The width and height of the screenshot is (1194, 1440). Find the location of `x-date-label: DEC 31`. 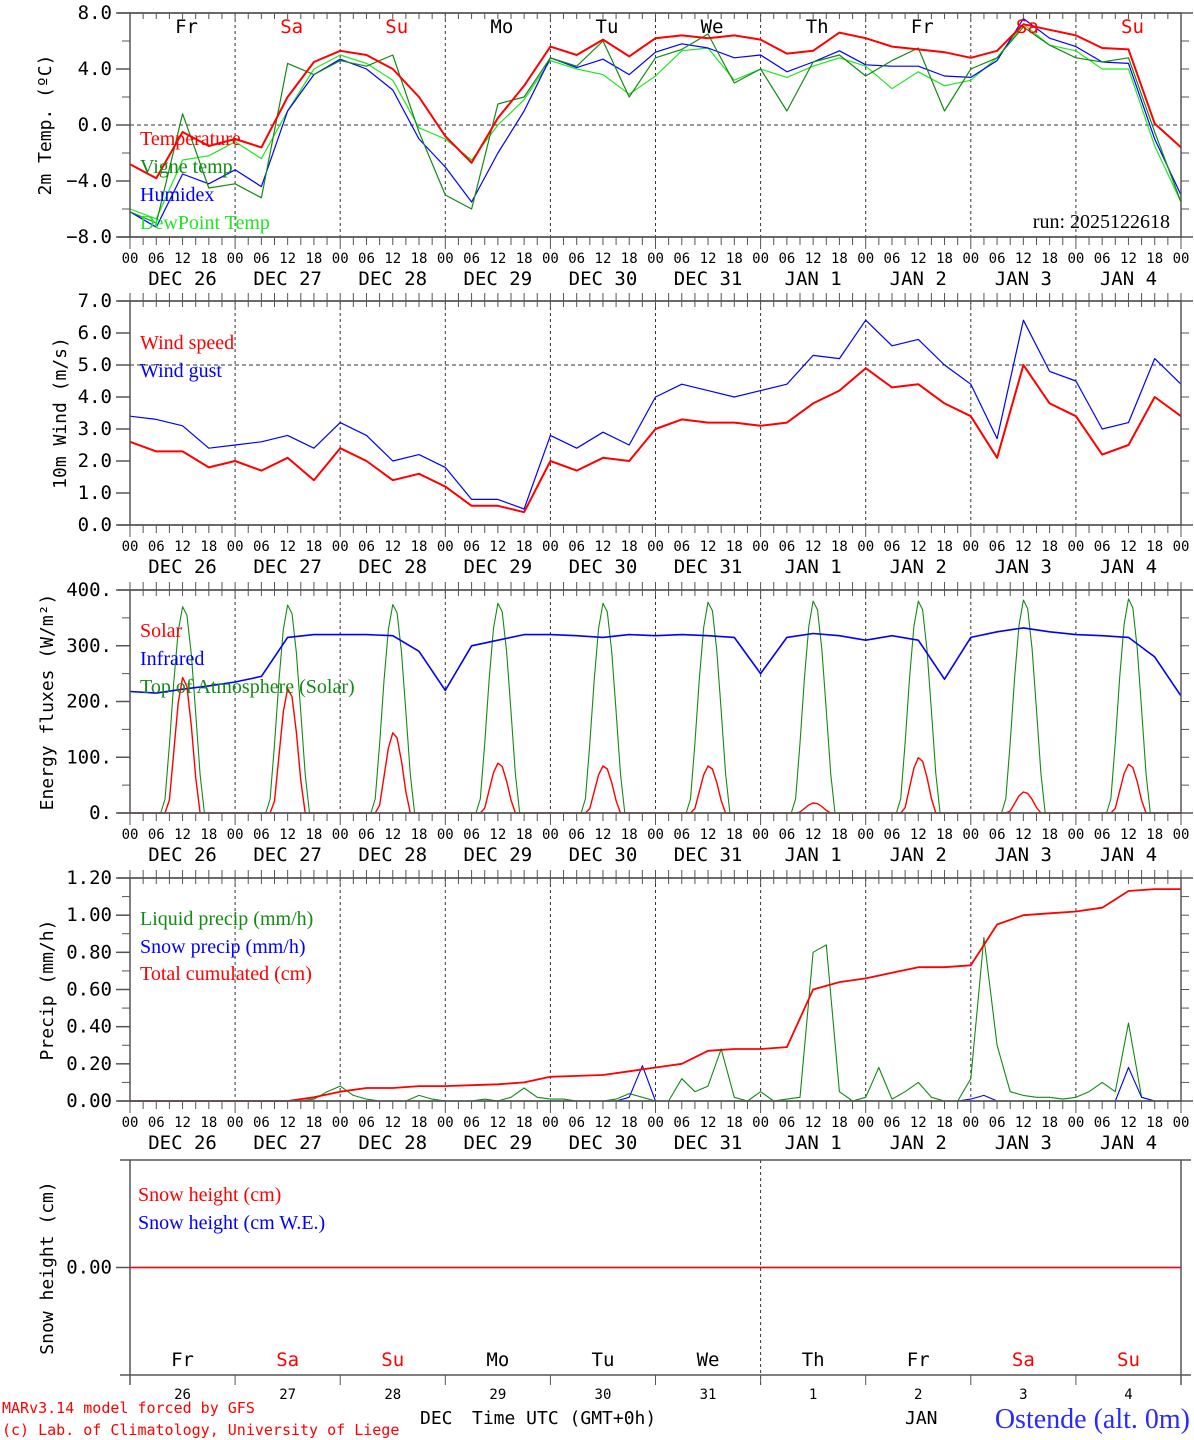

x-date-label: DEC 31 is located at coordinates (708, 279).